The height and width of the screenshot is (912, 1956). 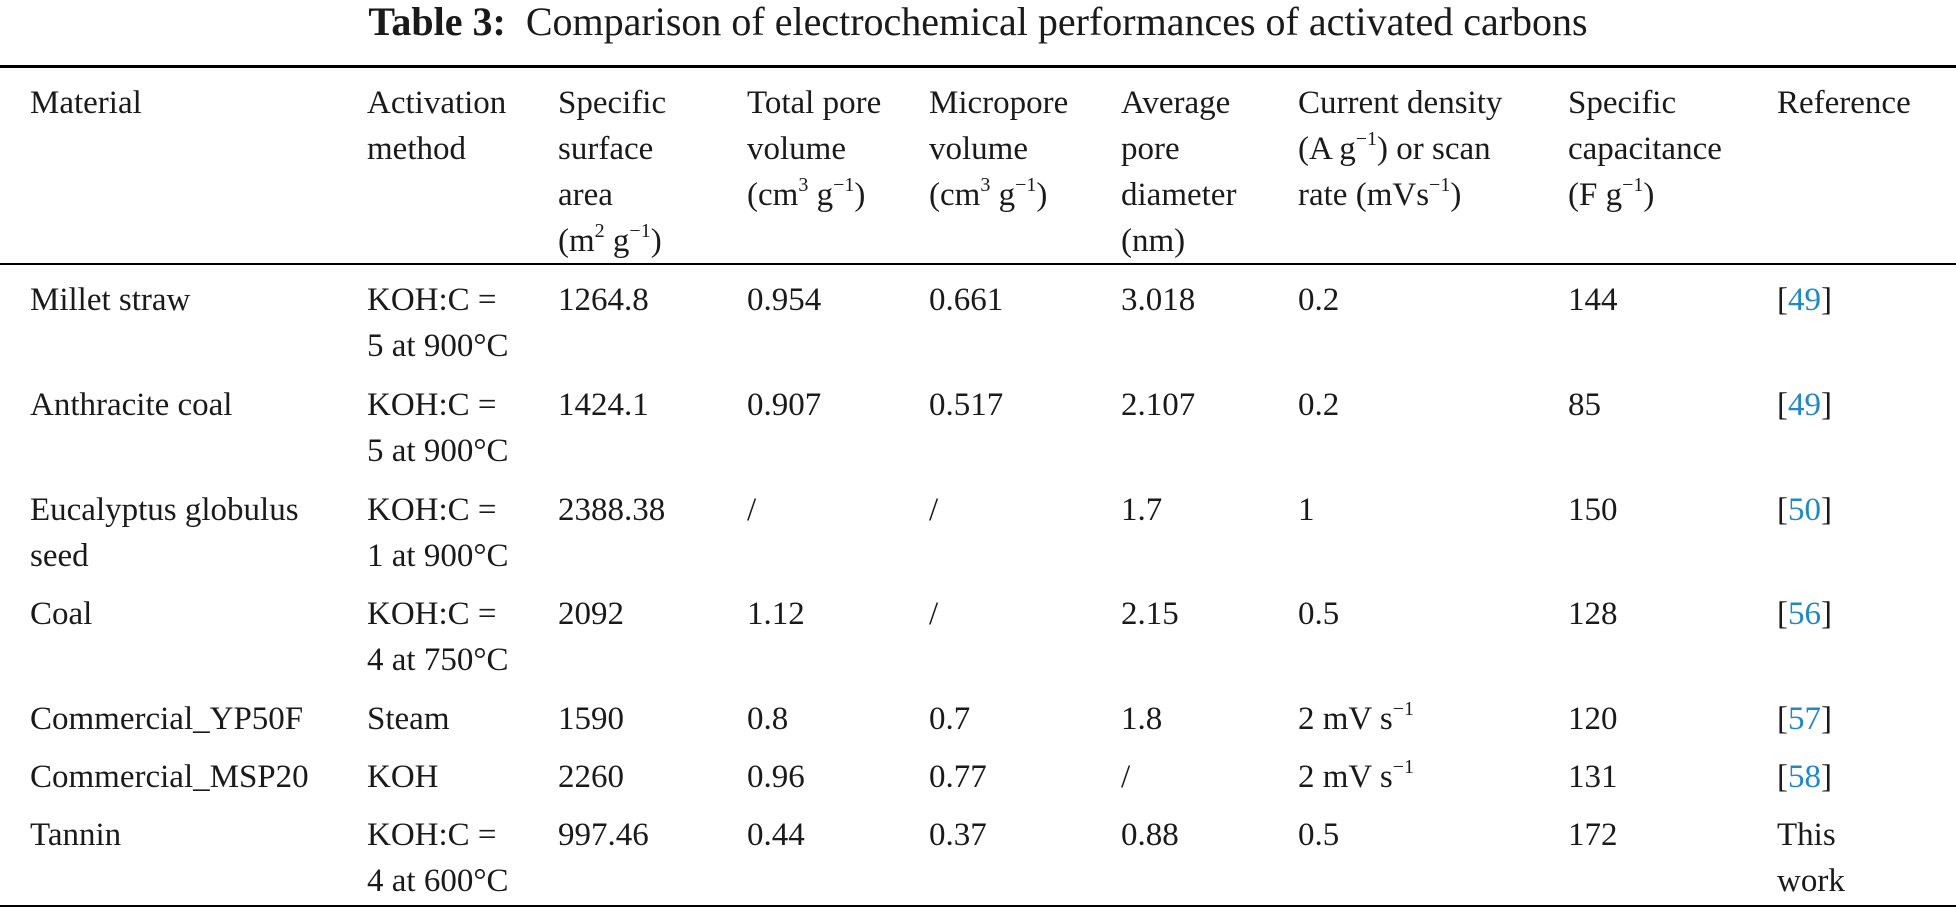 I want to click on table-row-cell-surface-area: 1590, so click(x=591, y=719).